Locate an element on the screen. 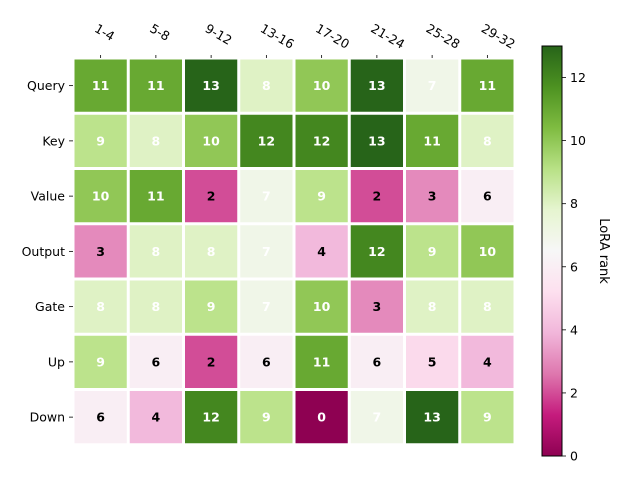 The height and width of the screenshot is (480, 640). y-tick-label: Output is located at coordinates (44, 251).